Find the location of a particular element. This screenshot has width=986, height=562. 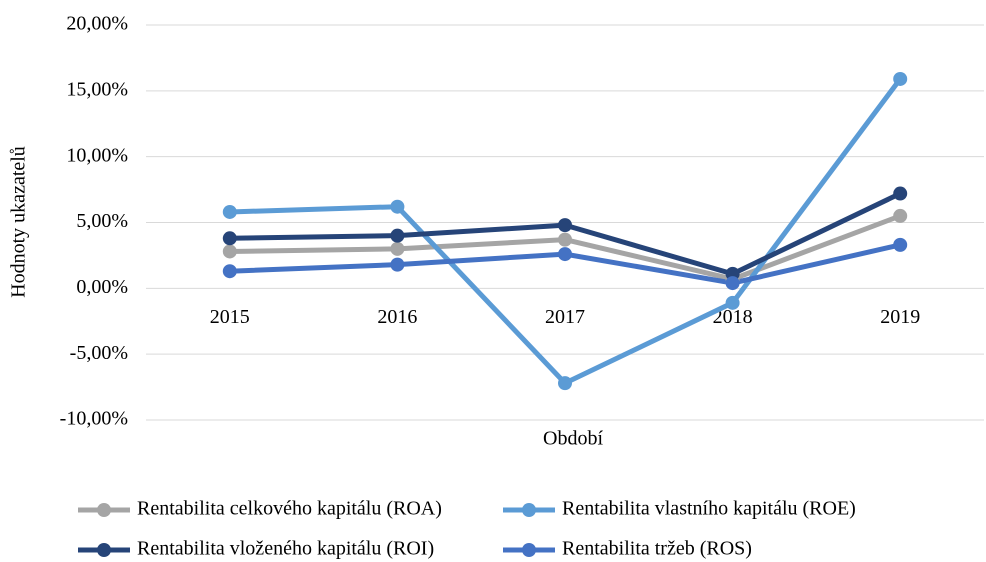

x-tick-label: 2017 is located at coordinates (565, 317).